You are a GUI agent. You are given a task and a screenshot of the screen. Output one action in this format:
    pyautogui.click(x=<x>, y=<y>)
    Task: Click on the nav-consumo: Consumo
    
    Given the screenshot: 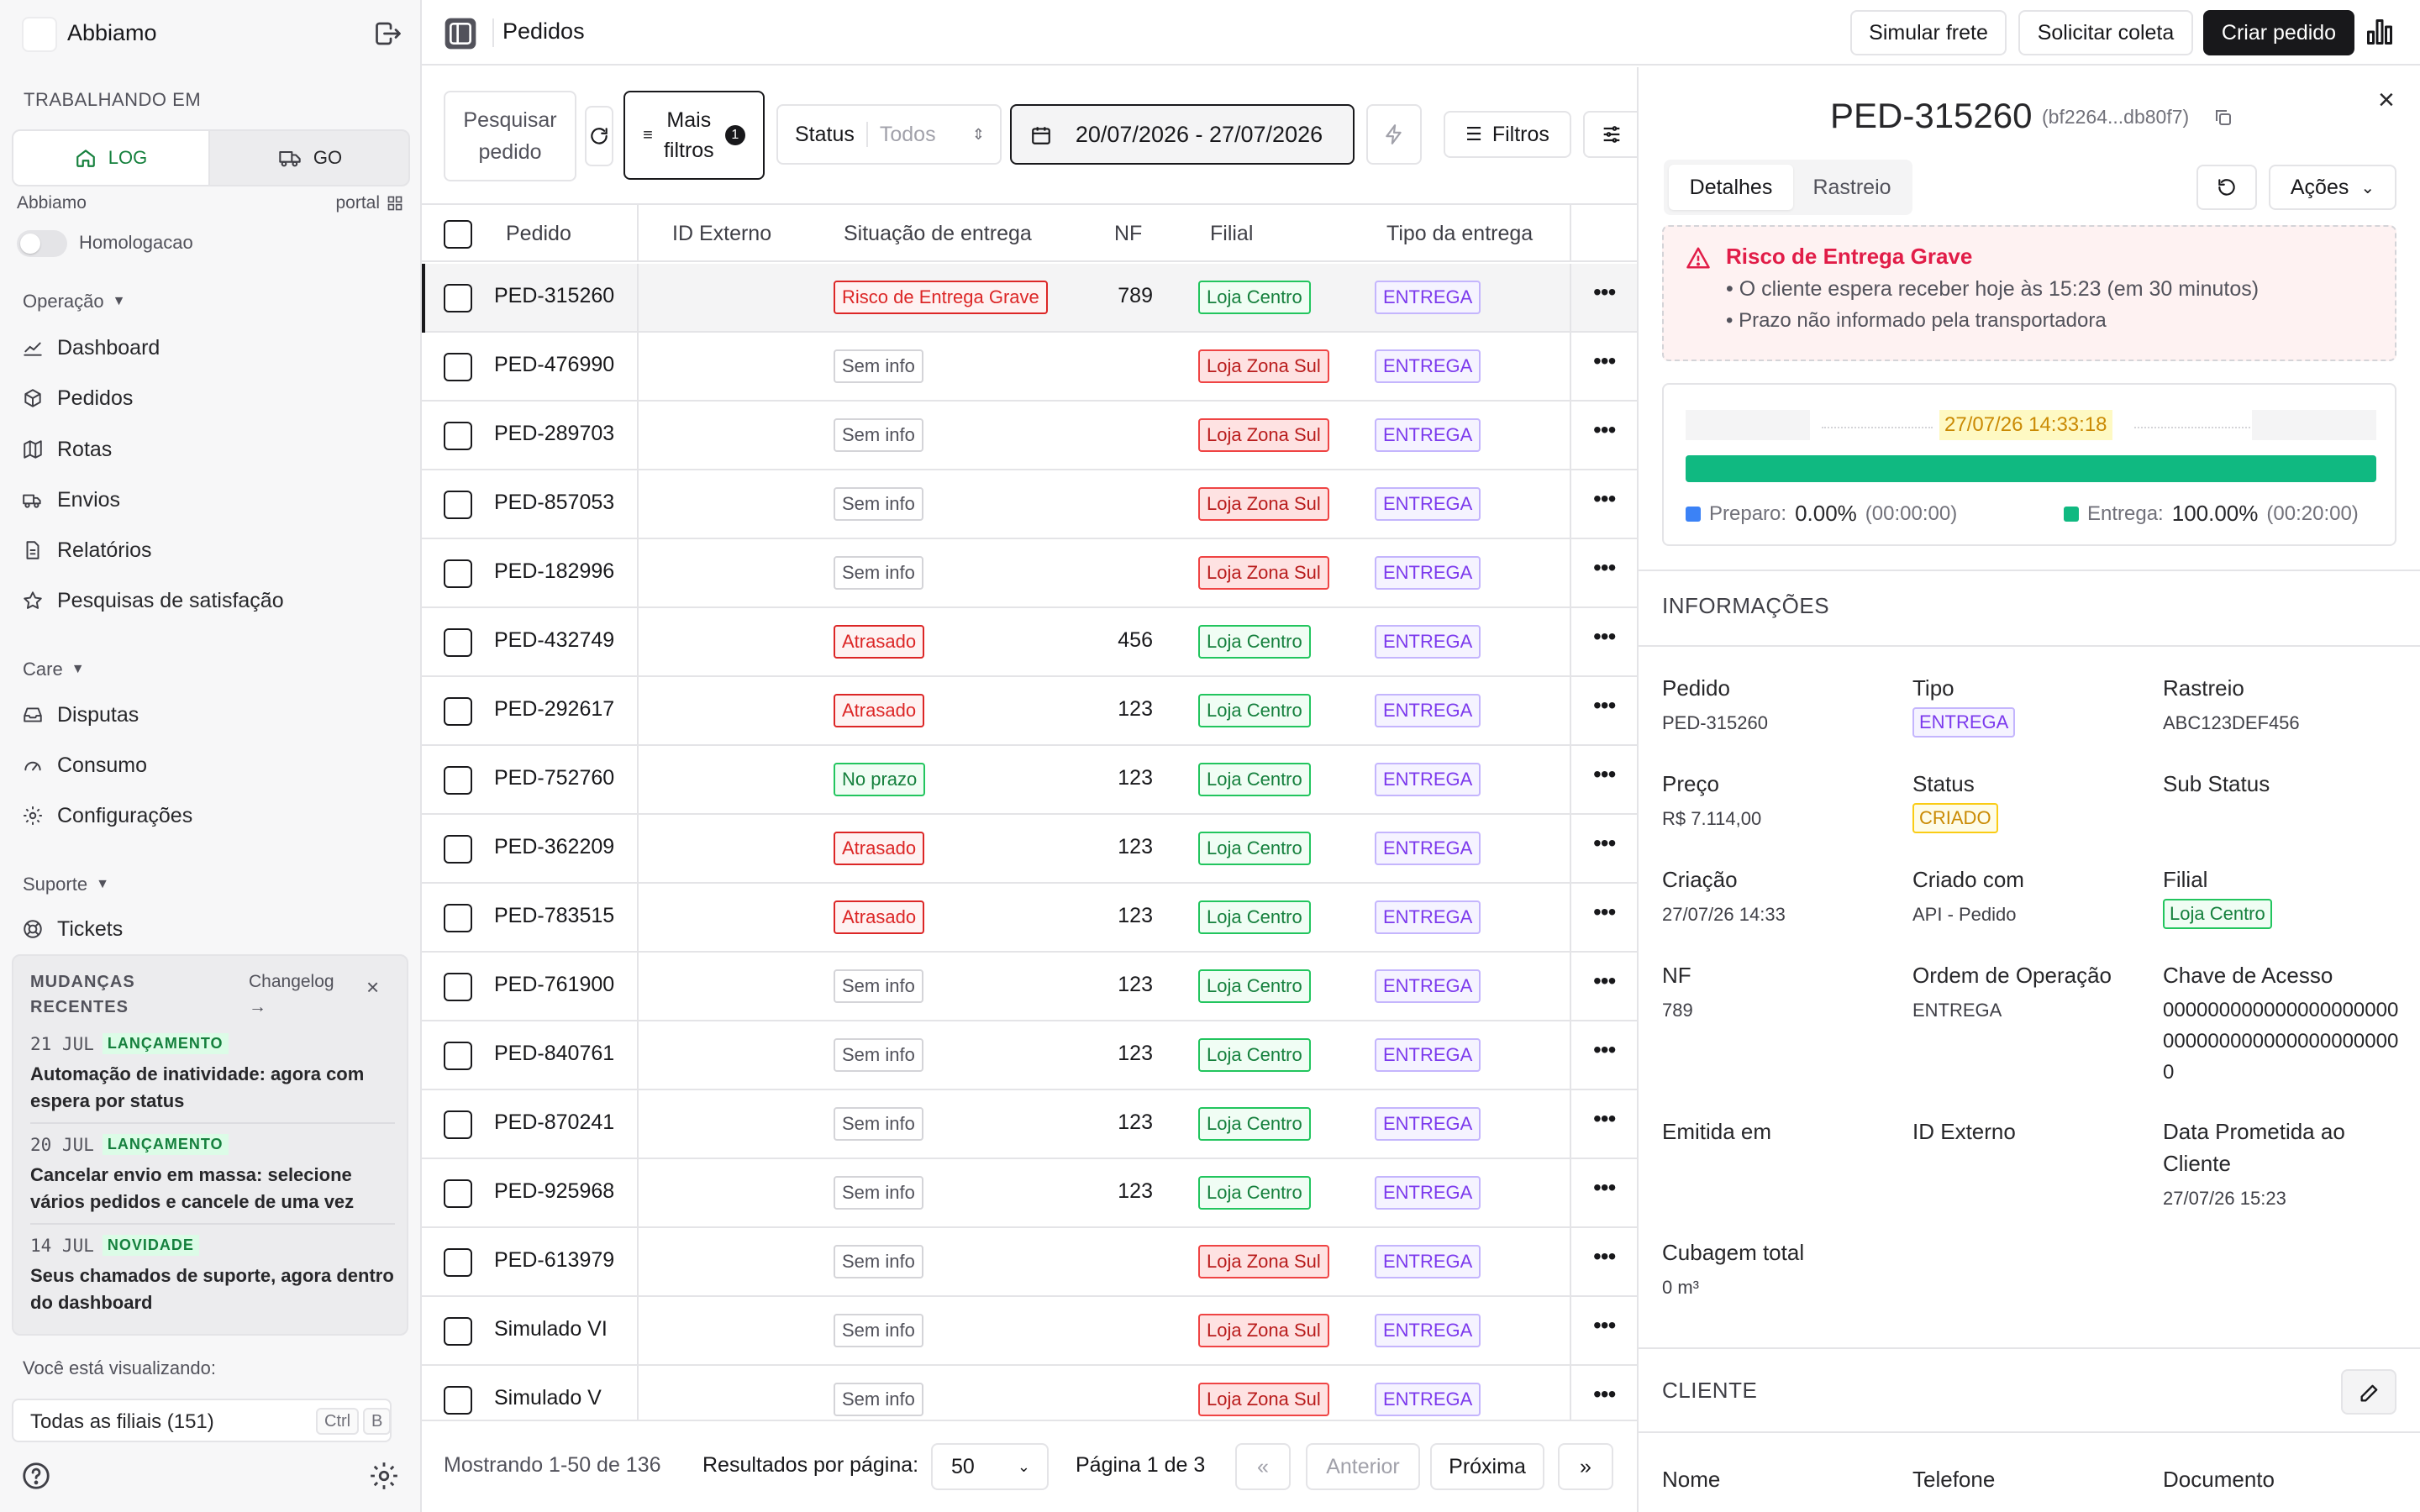 What is the action you would take?
    pyautogui.click(x=84, y=765)
    